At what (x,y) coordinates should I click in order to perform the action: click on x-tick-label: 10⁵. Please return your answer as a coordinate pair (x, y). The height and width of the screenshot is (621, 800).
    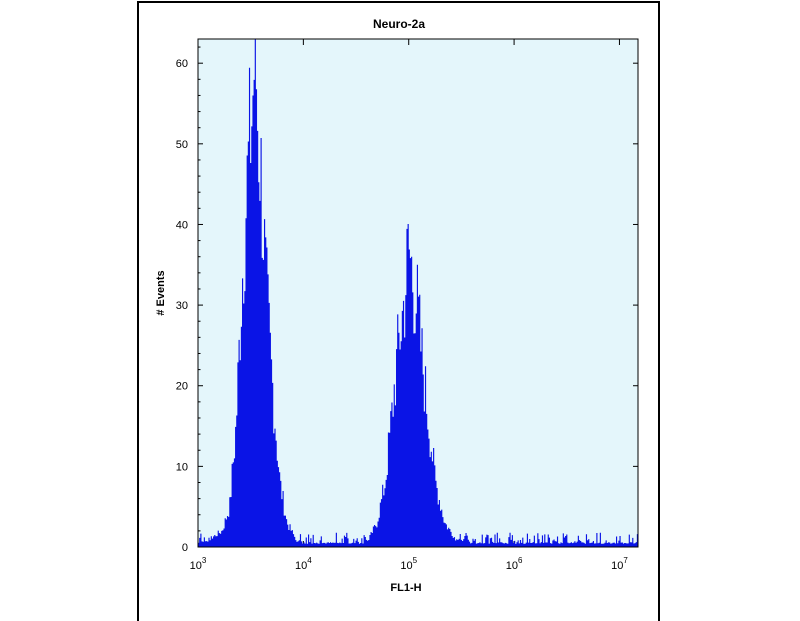
    Looking at the image, I should click on (408, 564).